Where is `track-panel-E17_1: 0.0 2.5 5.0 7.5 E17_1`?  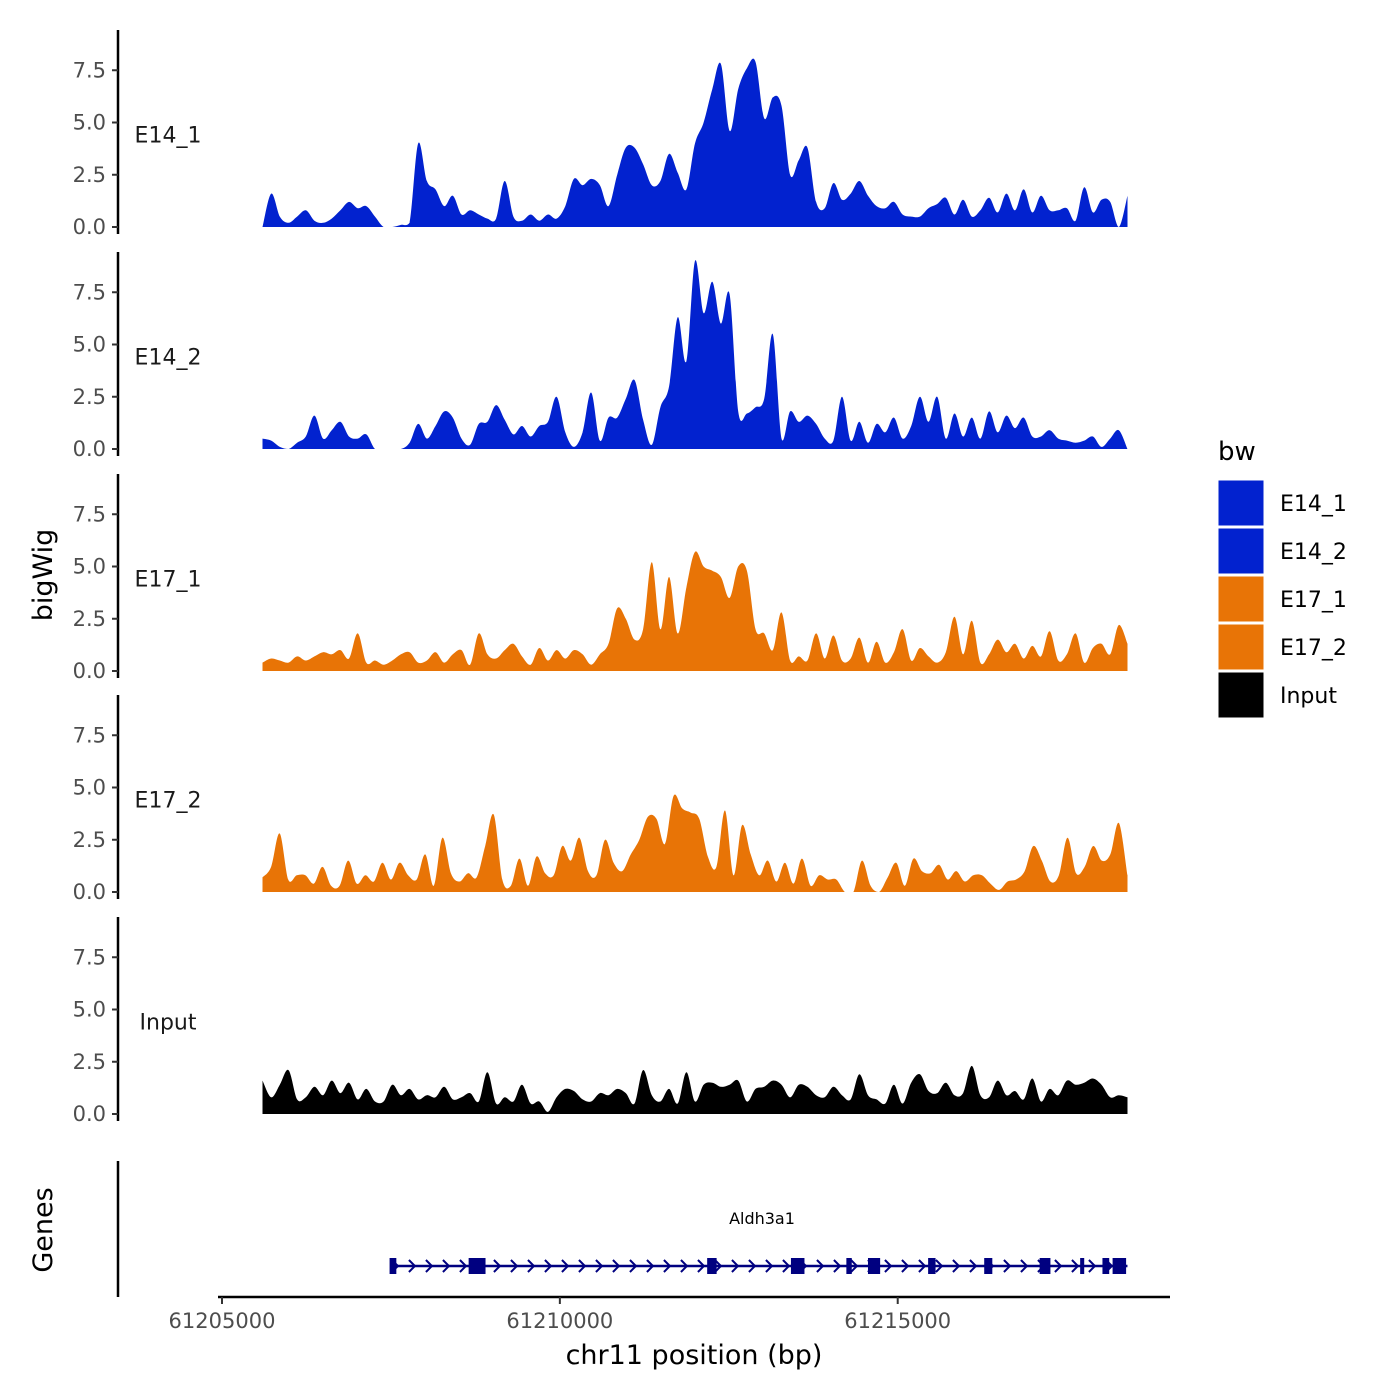 track-panel-E17_1: 0.0 2.5 5.0 7.5 E17_1 is located at coordinates (600, 578).